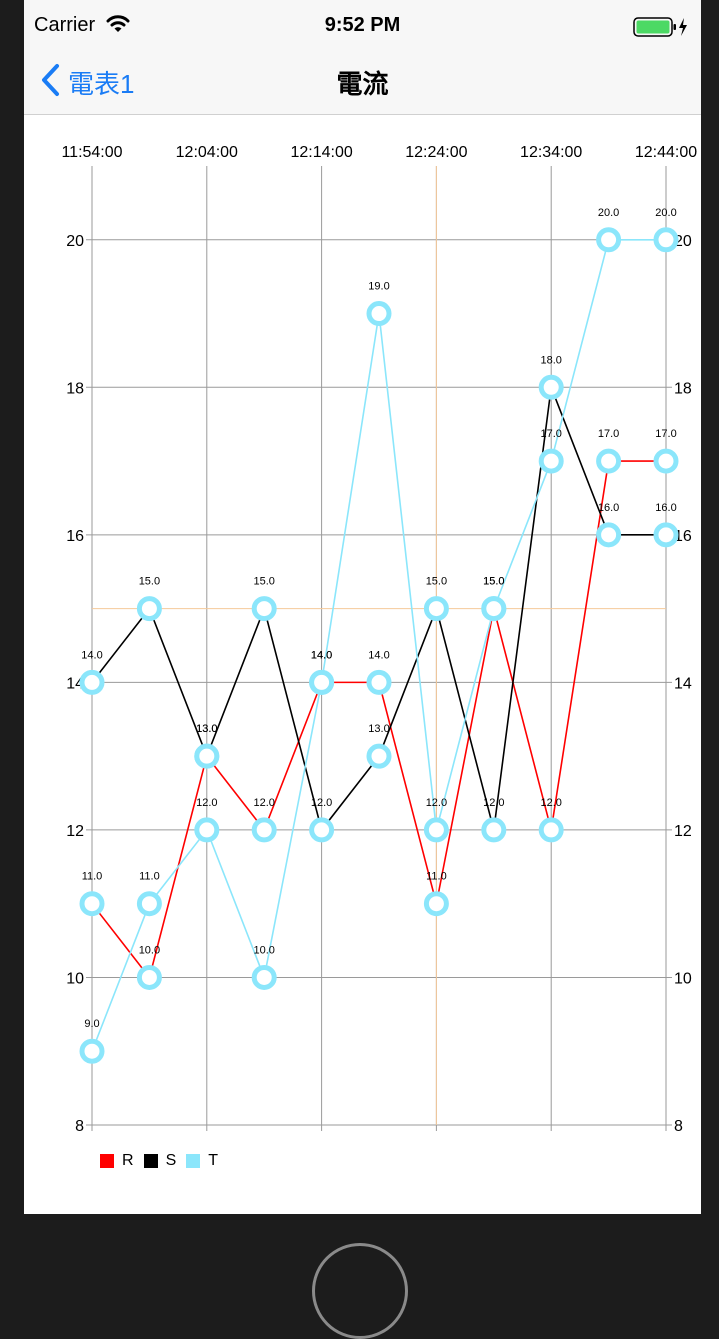  What do you see at coordinates (171, 1160) in the screenshot?
I see `legend-label-s: S` at bounding box center [171, 1160].